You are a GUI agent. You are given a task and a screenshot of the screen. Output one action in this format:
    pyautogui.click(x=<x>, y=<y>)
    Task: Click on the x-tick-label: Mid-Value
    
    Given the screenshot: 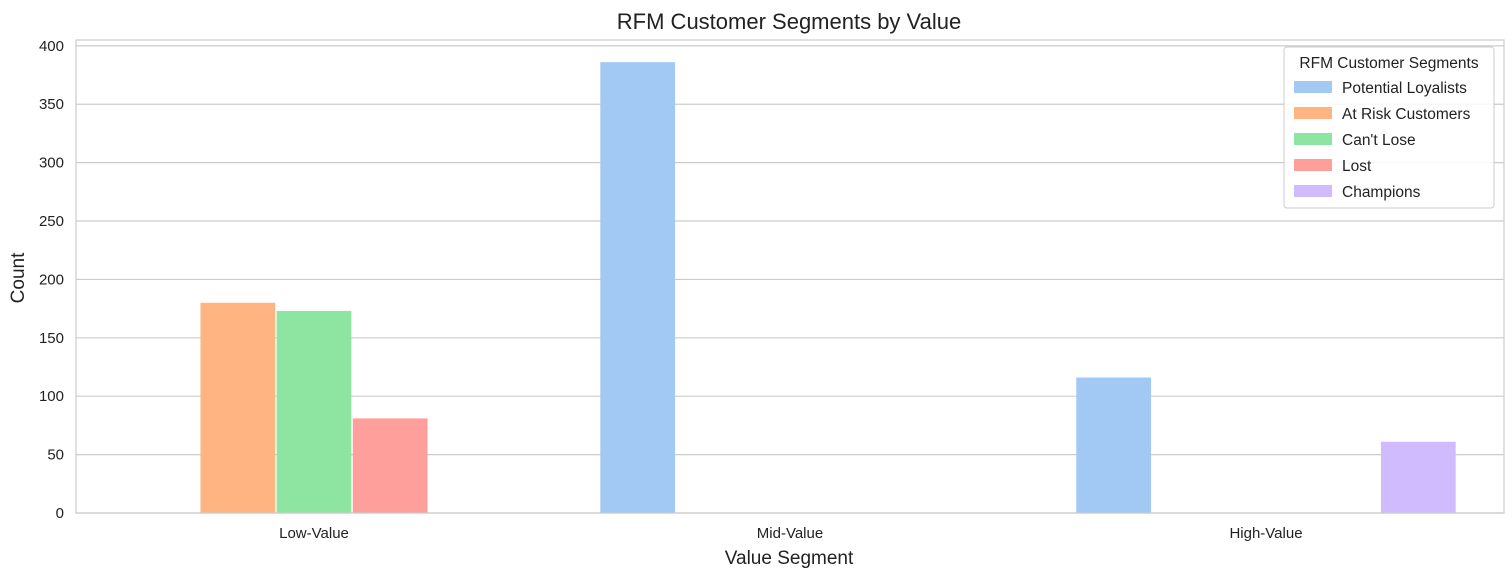 What is the action you would take?
    pyautogui.click(x=790, y=533)
    